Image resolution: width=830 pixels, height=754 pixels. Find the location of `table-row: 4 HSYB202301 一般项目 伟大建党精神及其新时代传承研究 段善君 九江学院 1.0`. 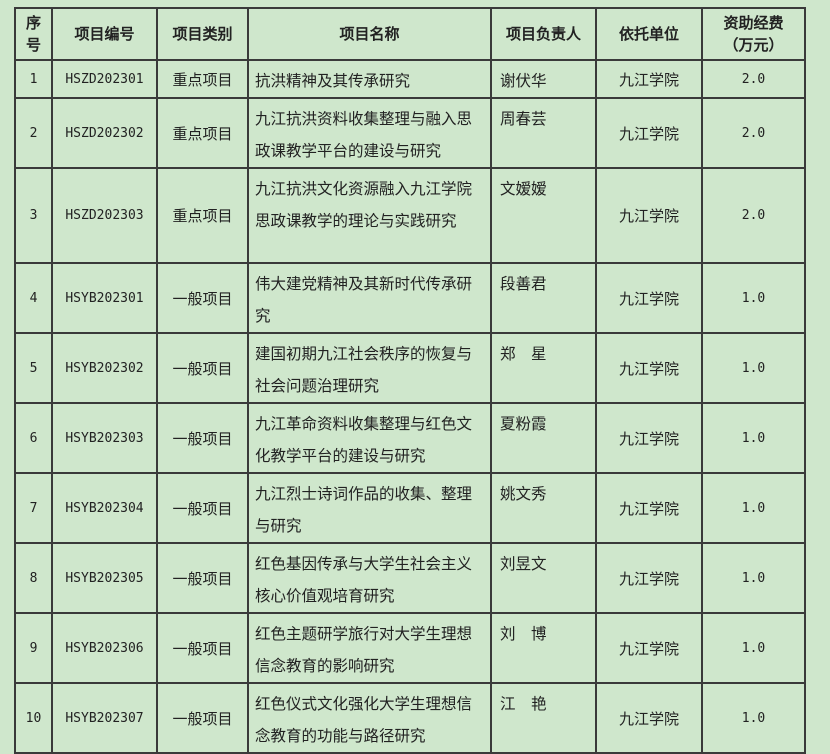

table-row: 4 HSYB202301 一般项目 伟大建党精神及其新时代传承研究 段善君 九江学院 1.0 is located at coordinates (410, 298).